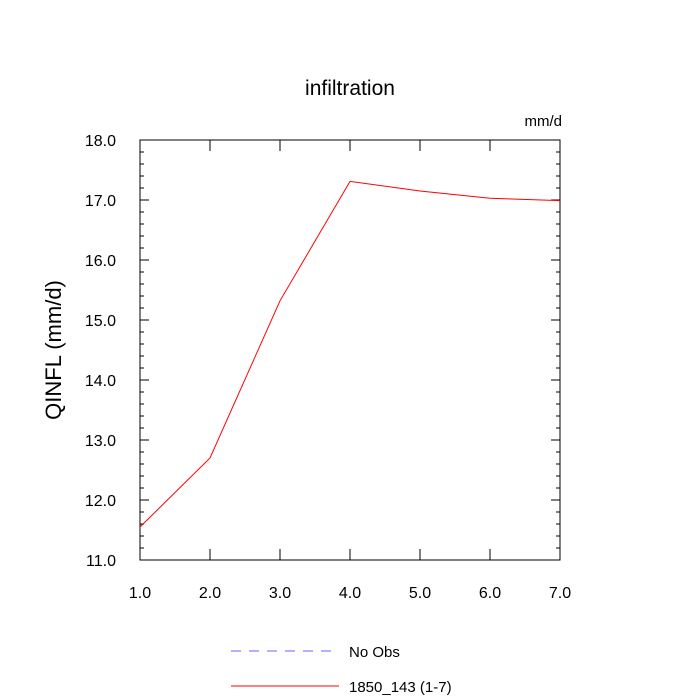  What do you see at coordinates (53, 350) in the screenshot?
I see `y-axis-label: QINFL (mm/d)` at bounding box center [53, 350].